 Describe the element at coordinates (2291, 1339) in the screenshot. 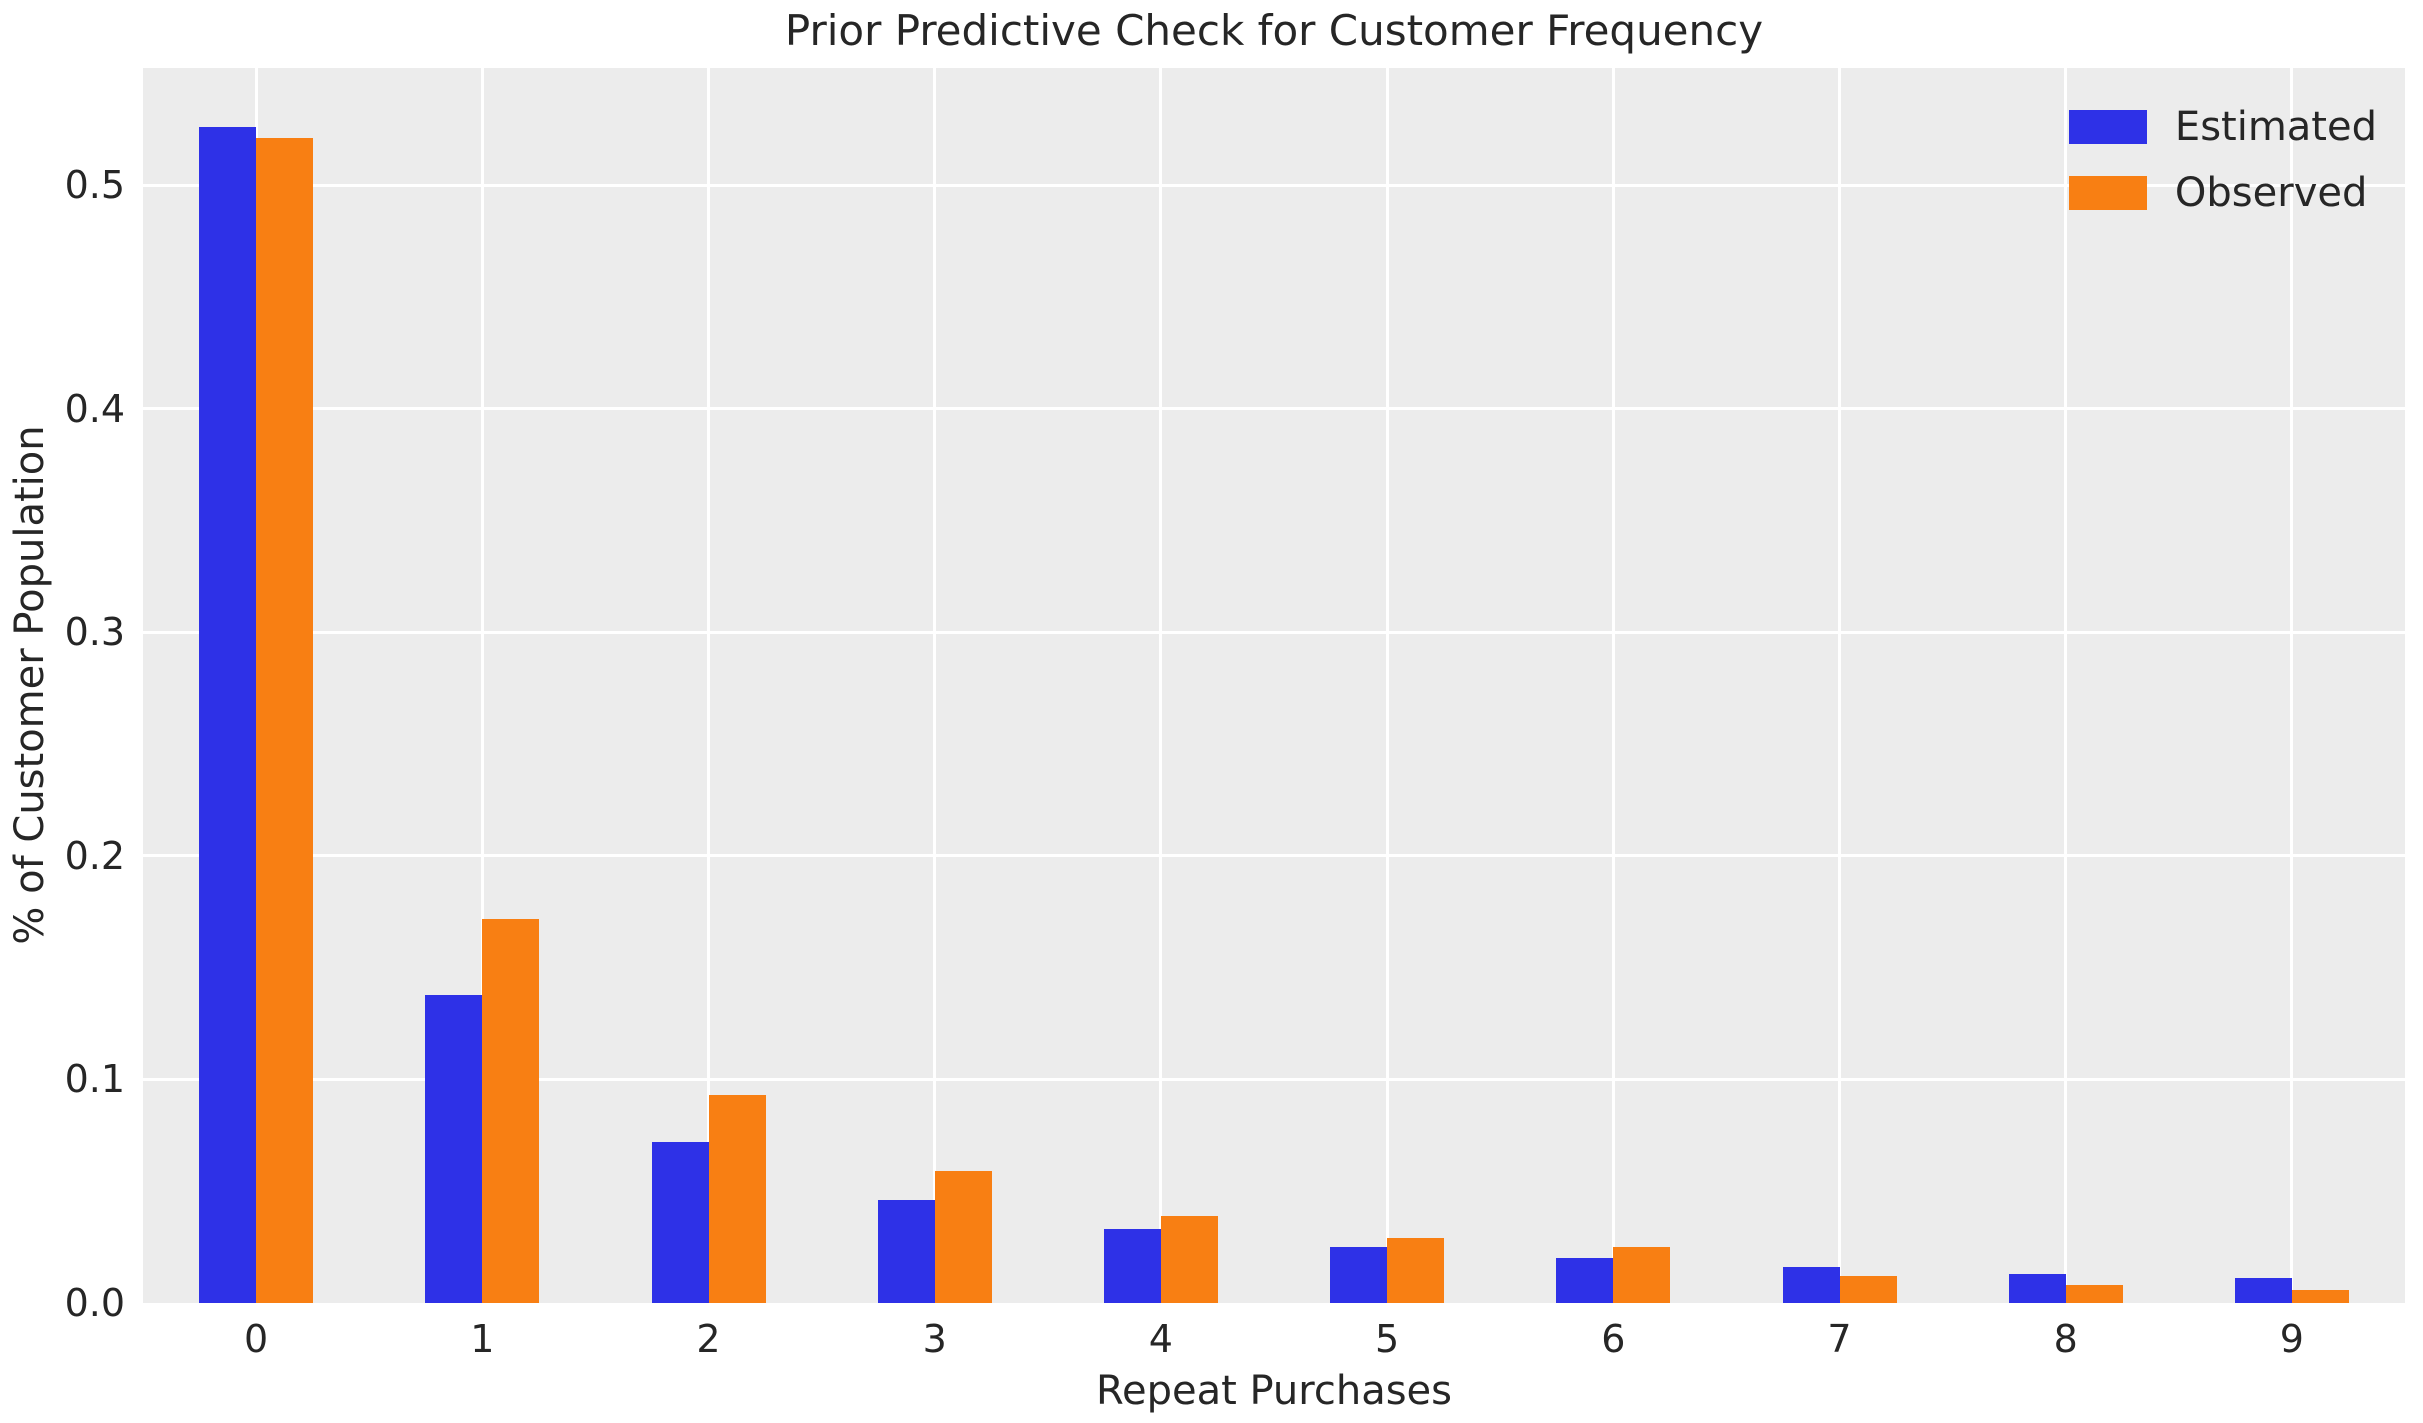

I see `x-tick-label-9: 9` at that location.